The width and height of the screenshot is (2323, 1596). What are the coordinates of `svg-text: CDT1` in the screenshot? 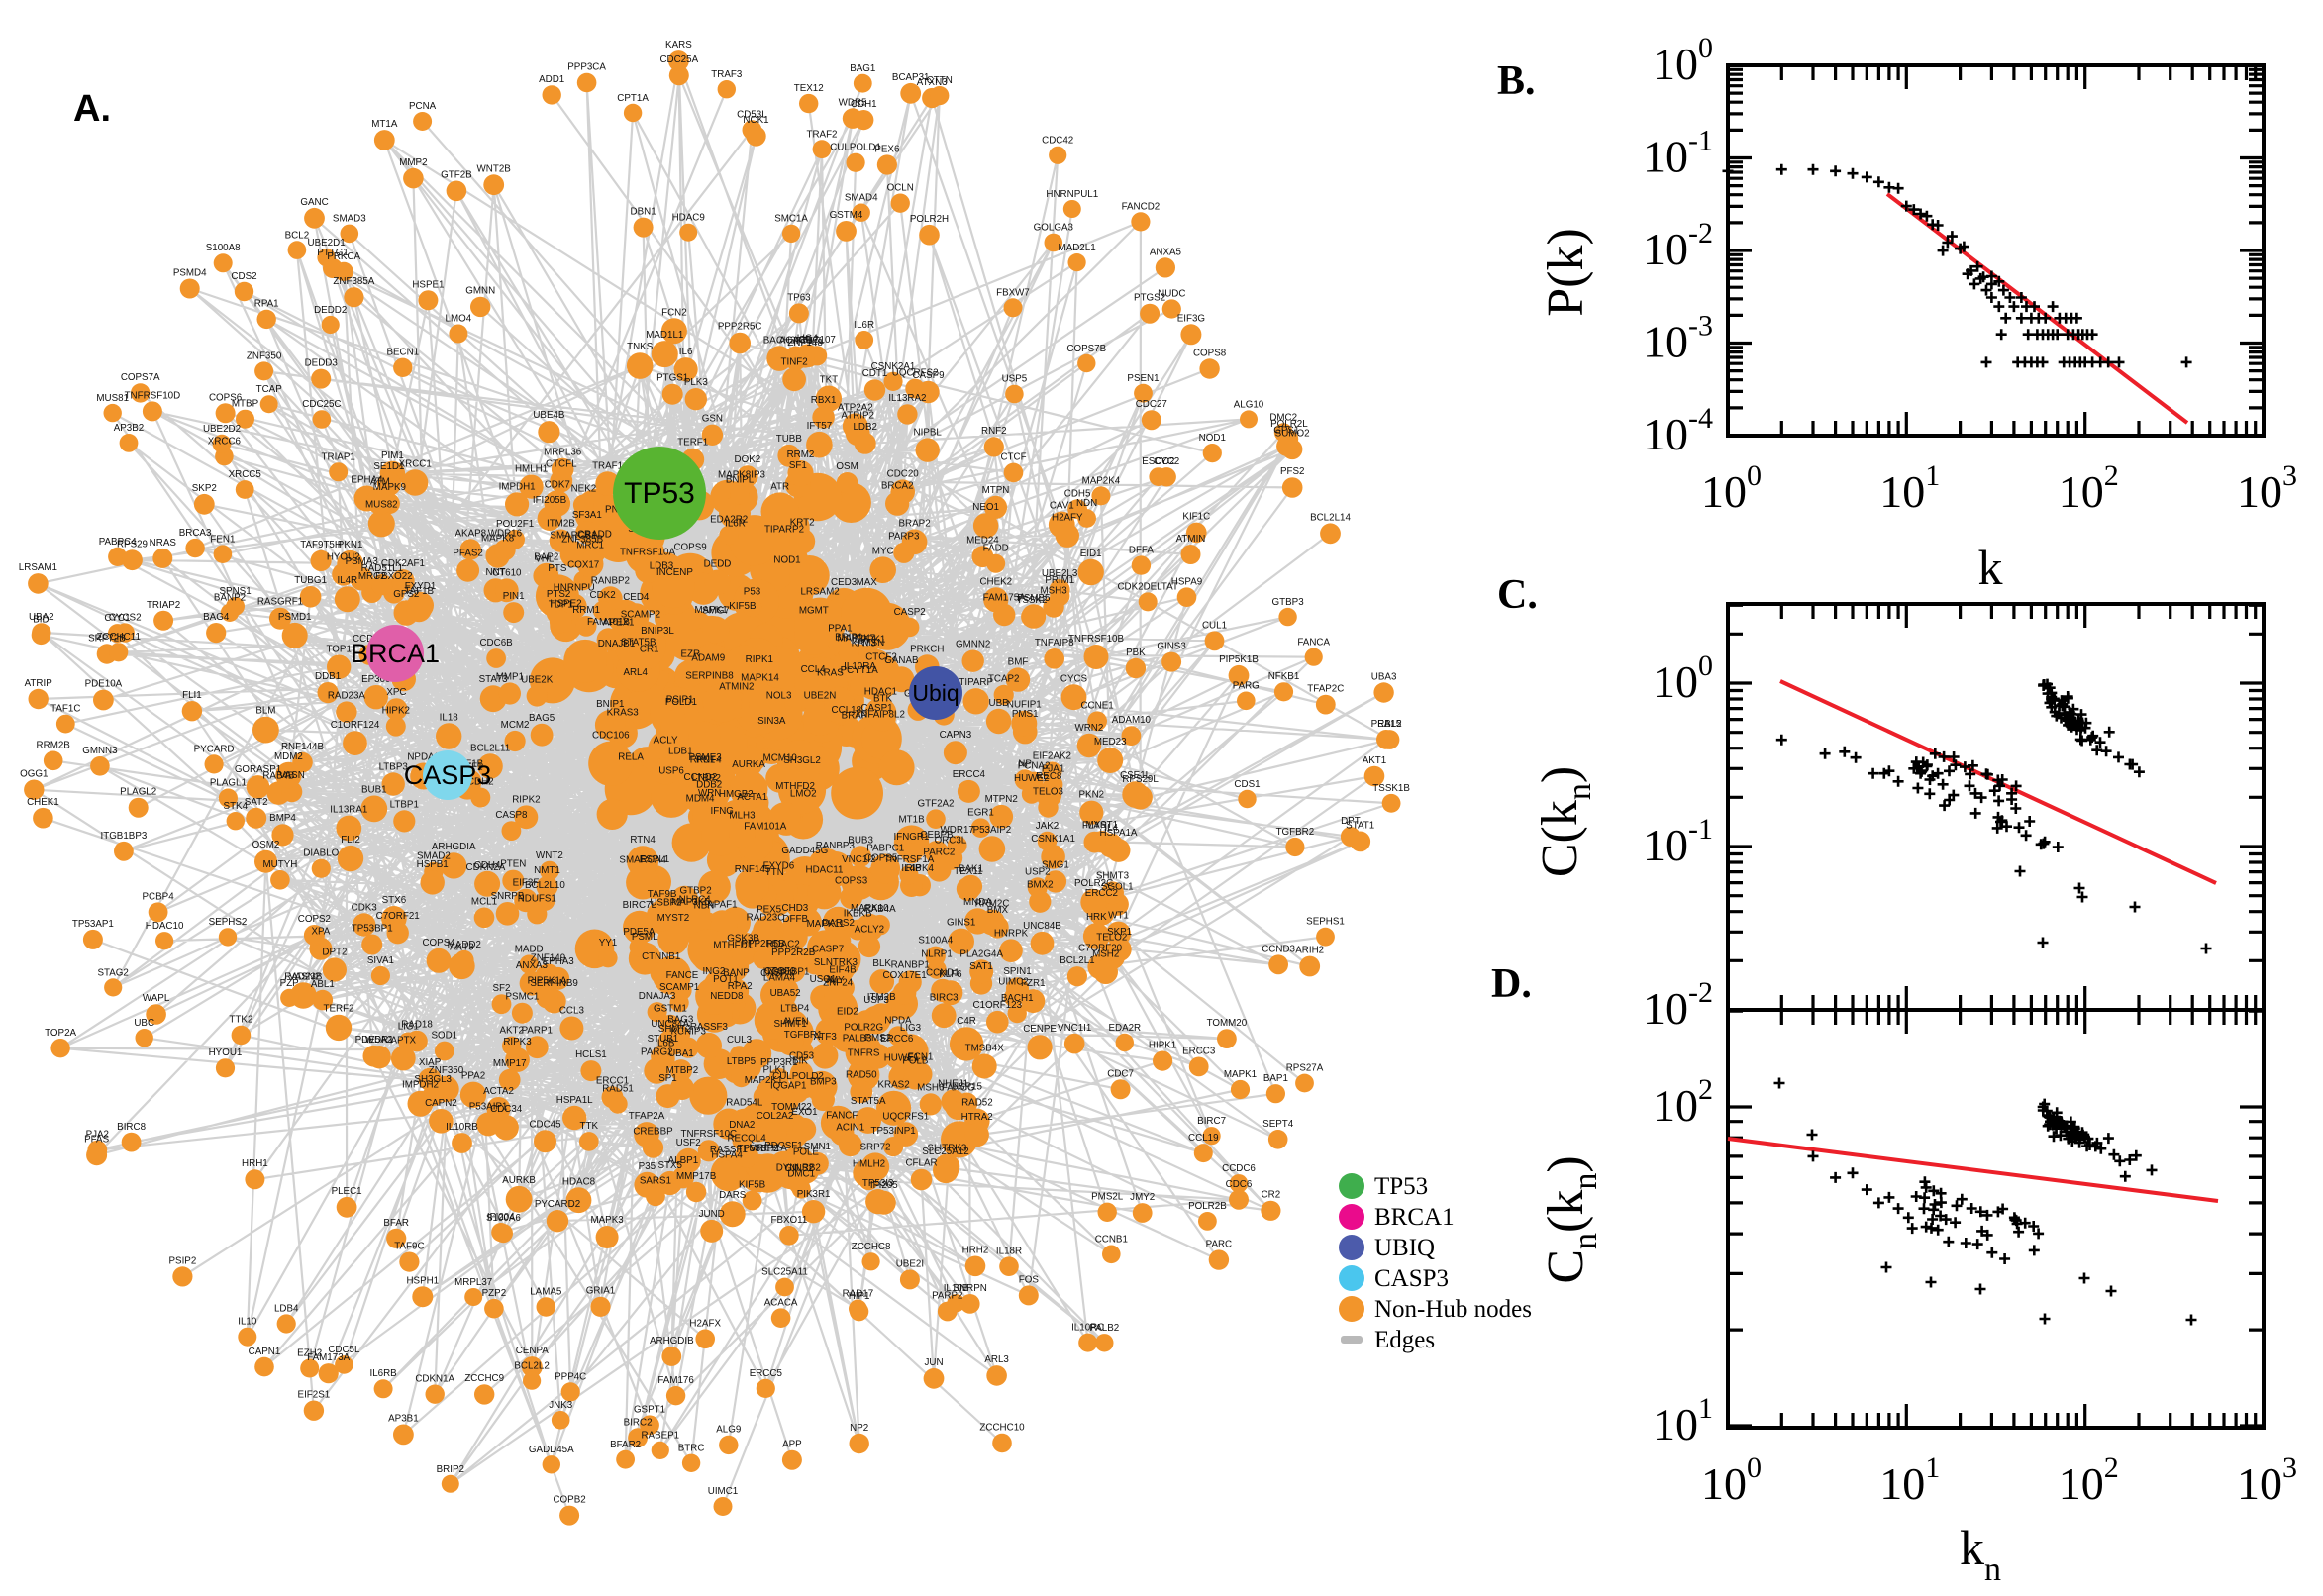 It's located at (875, 374).